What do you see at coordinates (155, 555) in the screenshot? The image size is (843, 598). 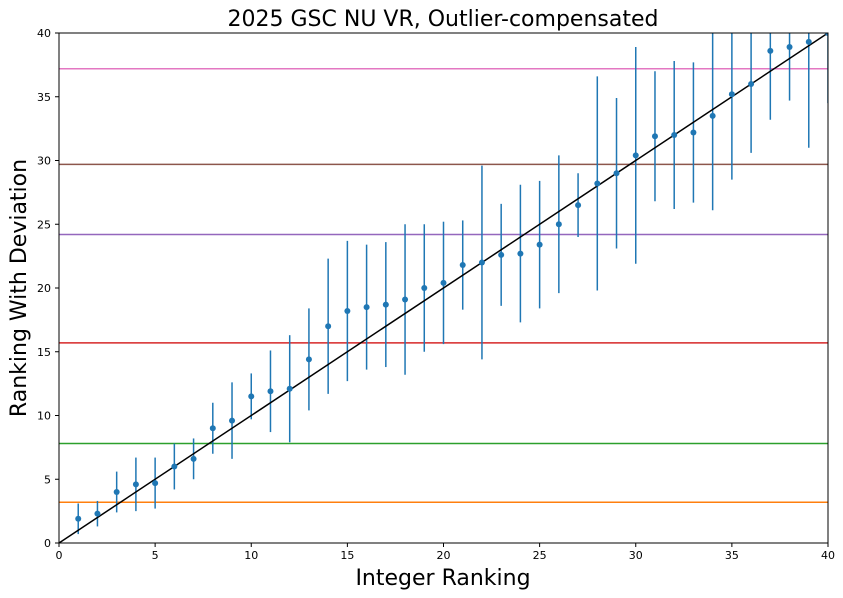 I see `x-tick-label: 5` at bounding box center [155, 555].